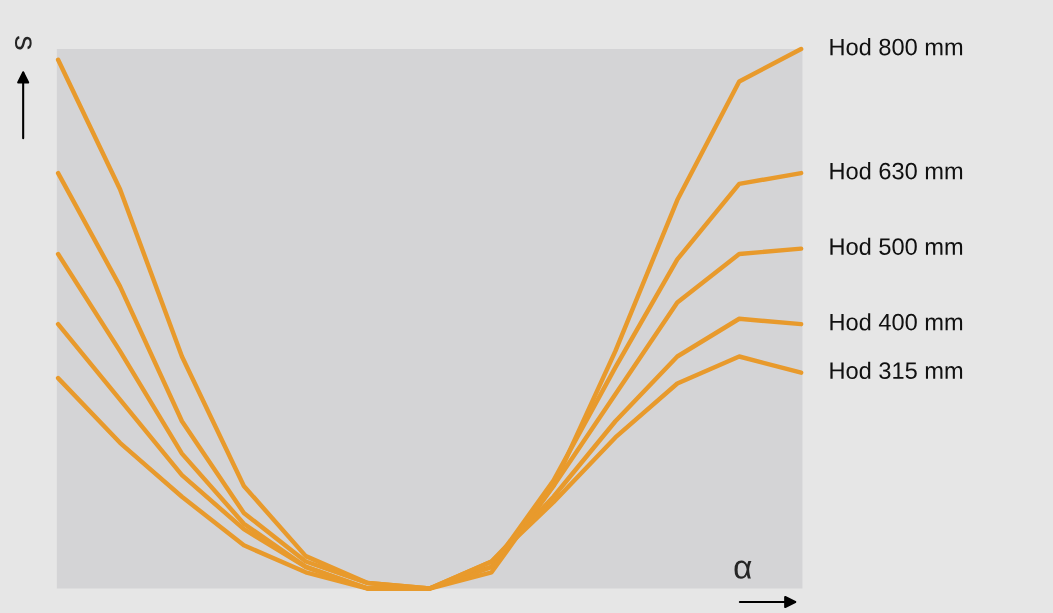 Image resolution: width=1053 pixels, height=613 pixels. What do you see at coordinates (896, 322) in the screenshot?
I see `series-label: Hod 400 mm` at bounding box center [896, 322].